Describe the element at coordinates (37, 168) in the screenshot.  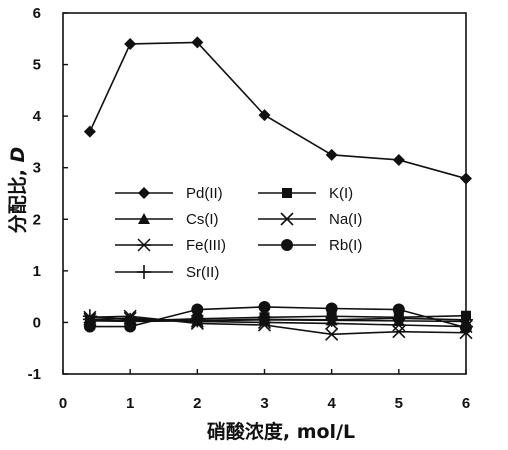
I see `y-tick-label: 3` at that location.